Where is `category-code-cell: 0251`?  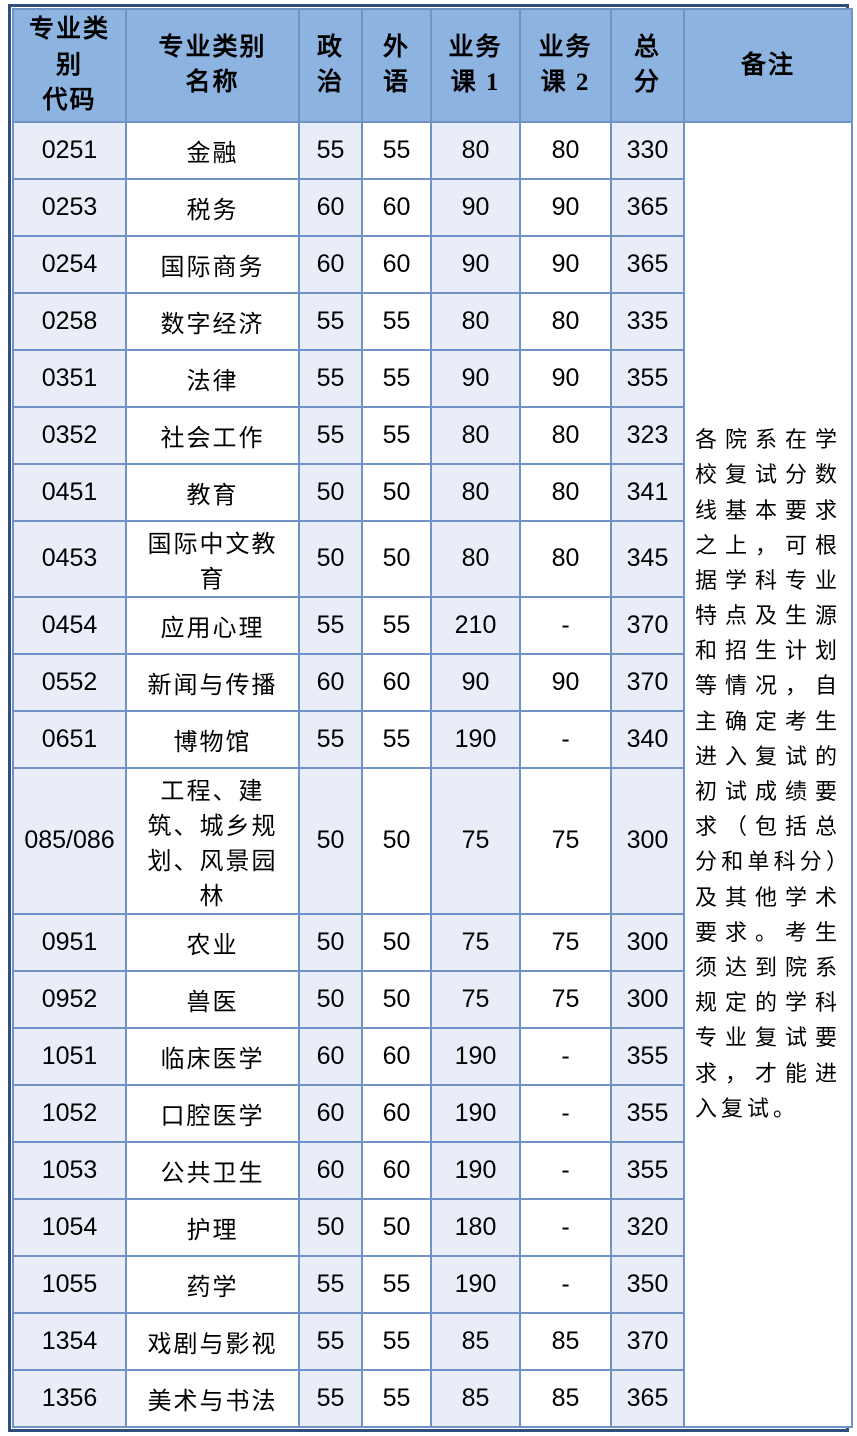 category-code-cell: 0251 is located at coordinates (69, 150).